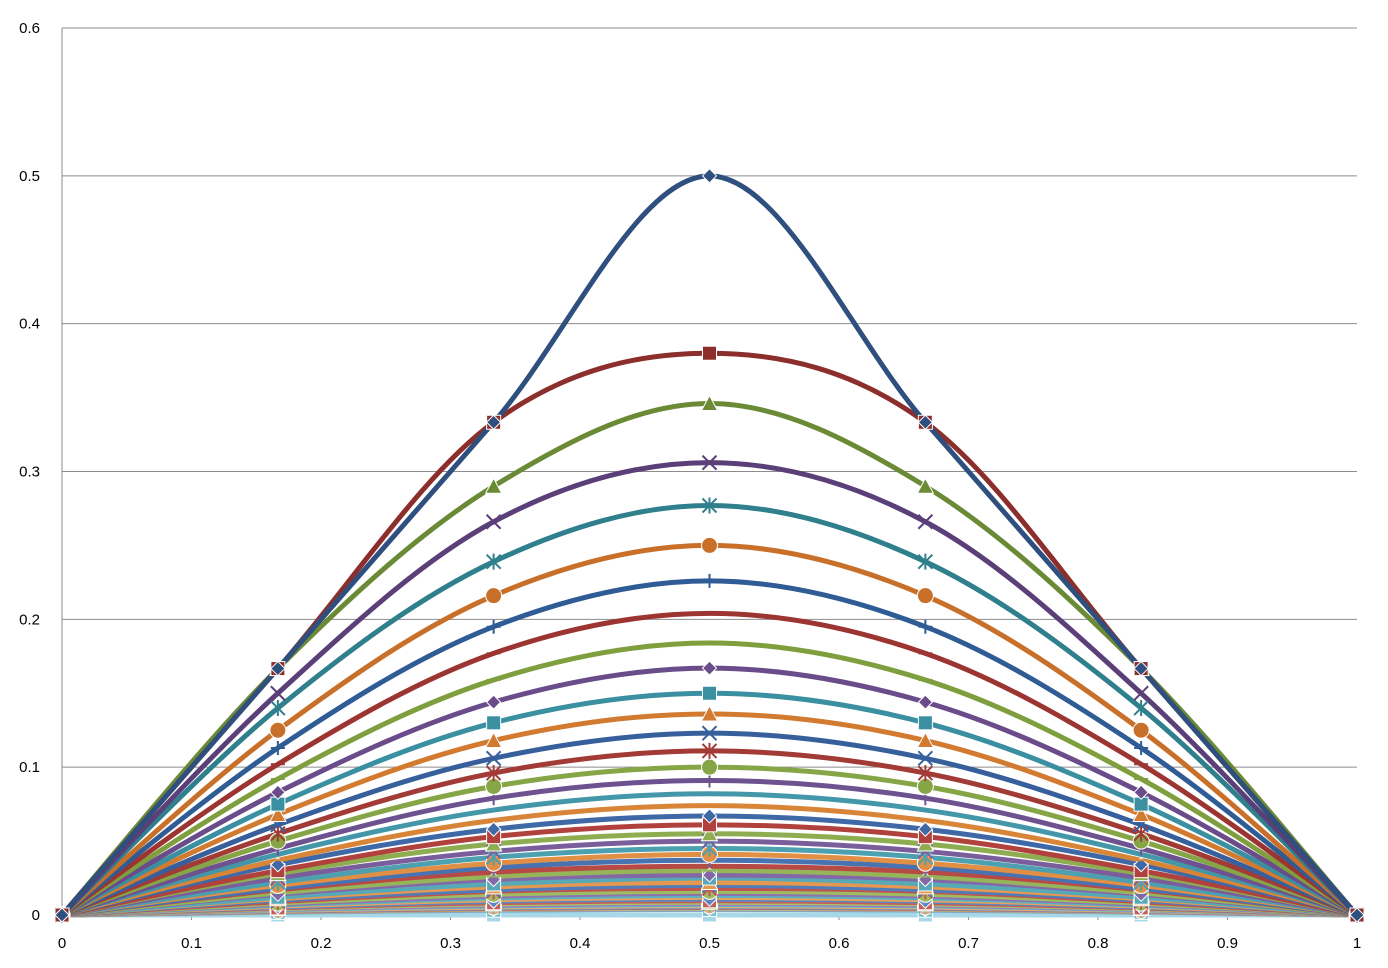 Image resolution: width=1388 pixels, height=968 pixels. What do you see at coordinates (709, 353) in the screenshot?
I see `series-1-marker` at bounding box center [709, 353].